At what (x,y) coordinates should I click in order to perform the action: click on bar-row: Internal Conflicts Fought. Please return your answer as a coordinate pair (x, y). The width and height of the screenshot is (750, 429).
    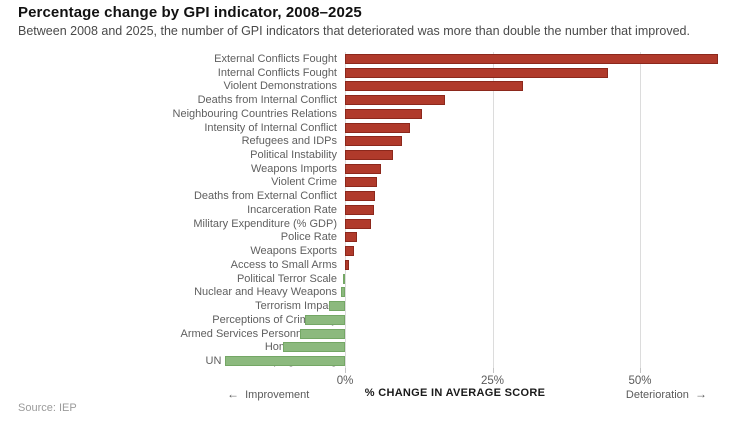
    Looking at the image, I should click on (375, 73).